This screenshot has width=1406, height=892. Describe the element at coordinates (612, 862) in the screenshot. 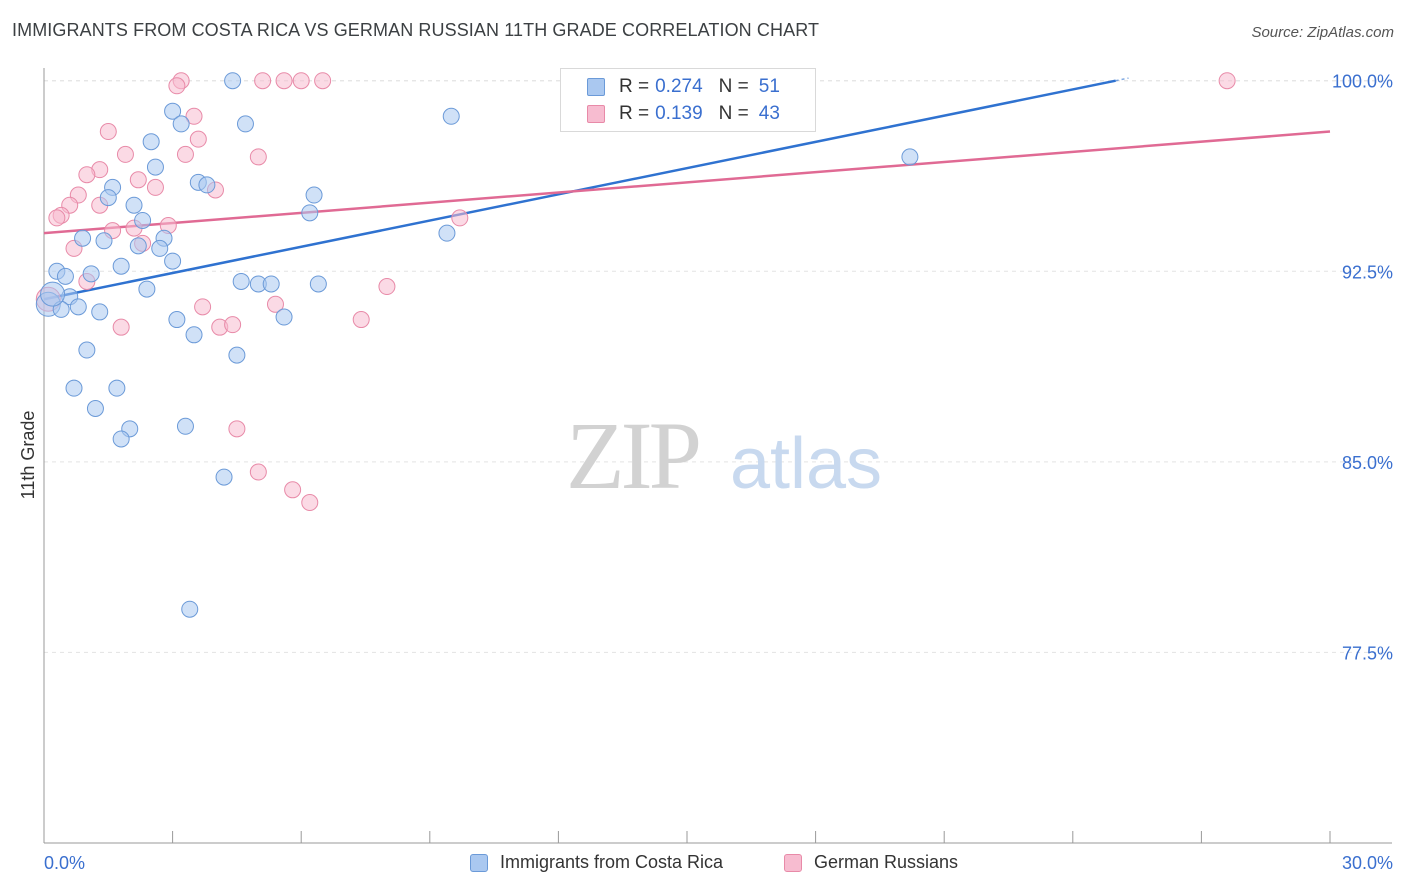

I see `legend-label-costa-rica: Immigrants from Costa Rica` at that location.